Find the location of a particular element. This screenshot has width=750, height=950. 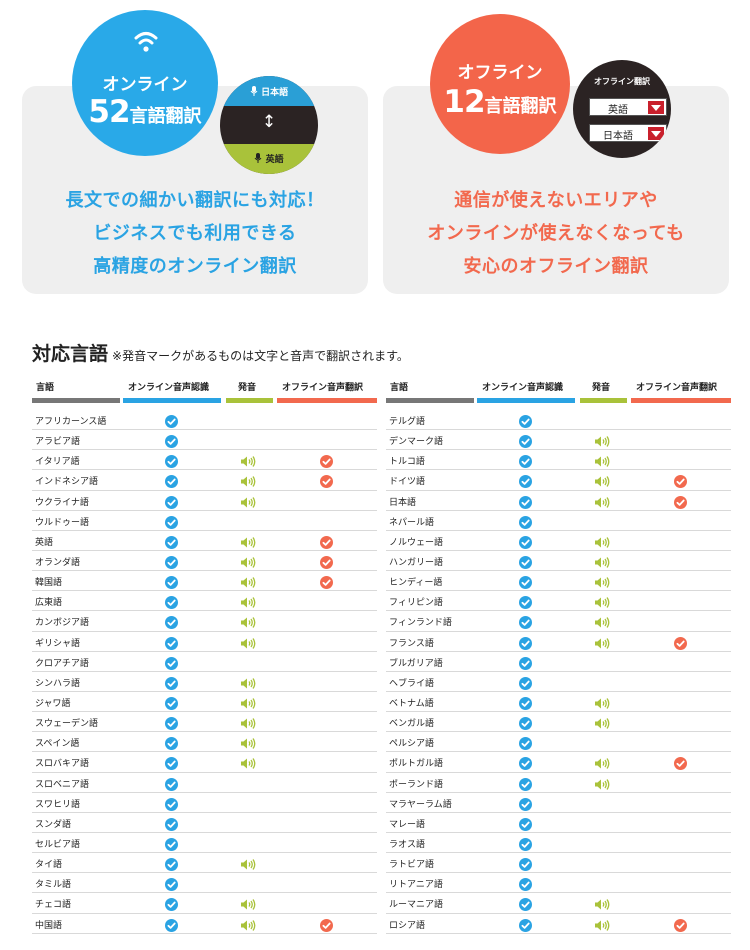

table-row: スロバキア語 is located at coordinates (204, 762).